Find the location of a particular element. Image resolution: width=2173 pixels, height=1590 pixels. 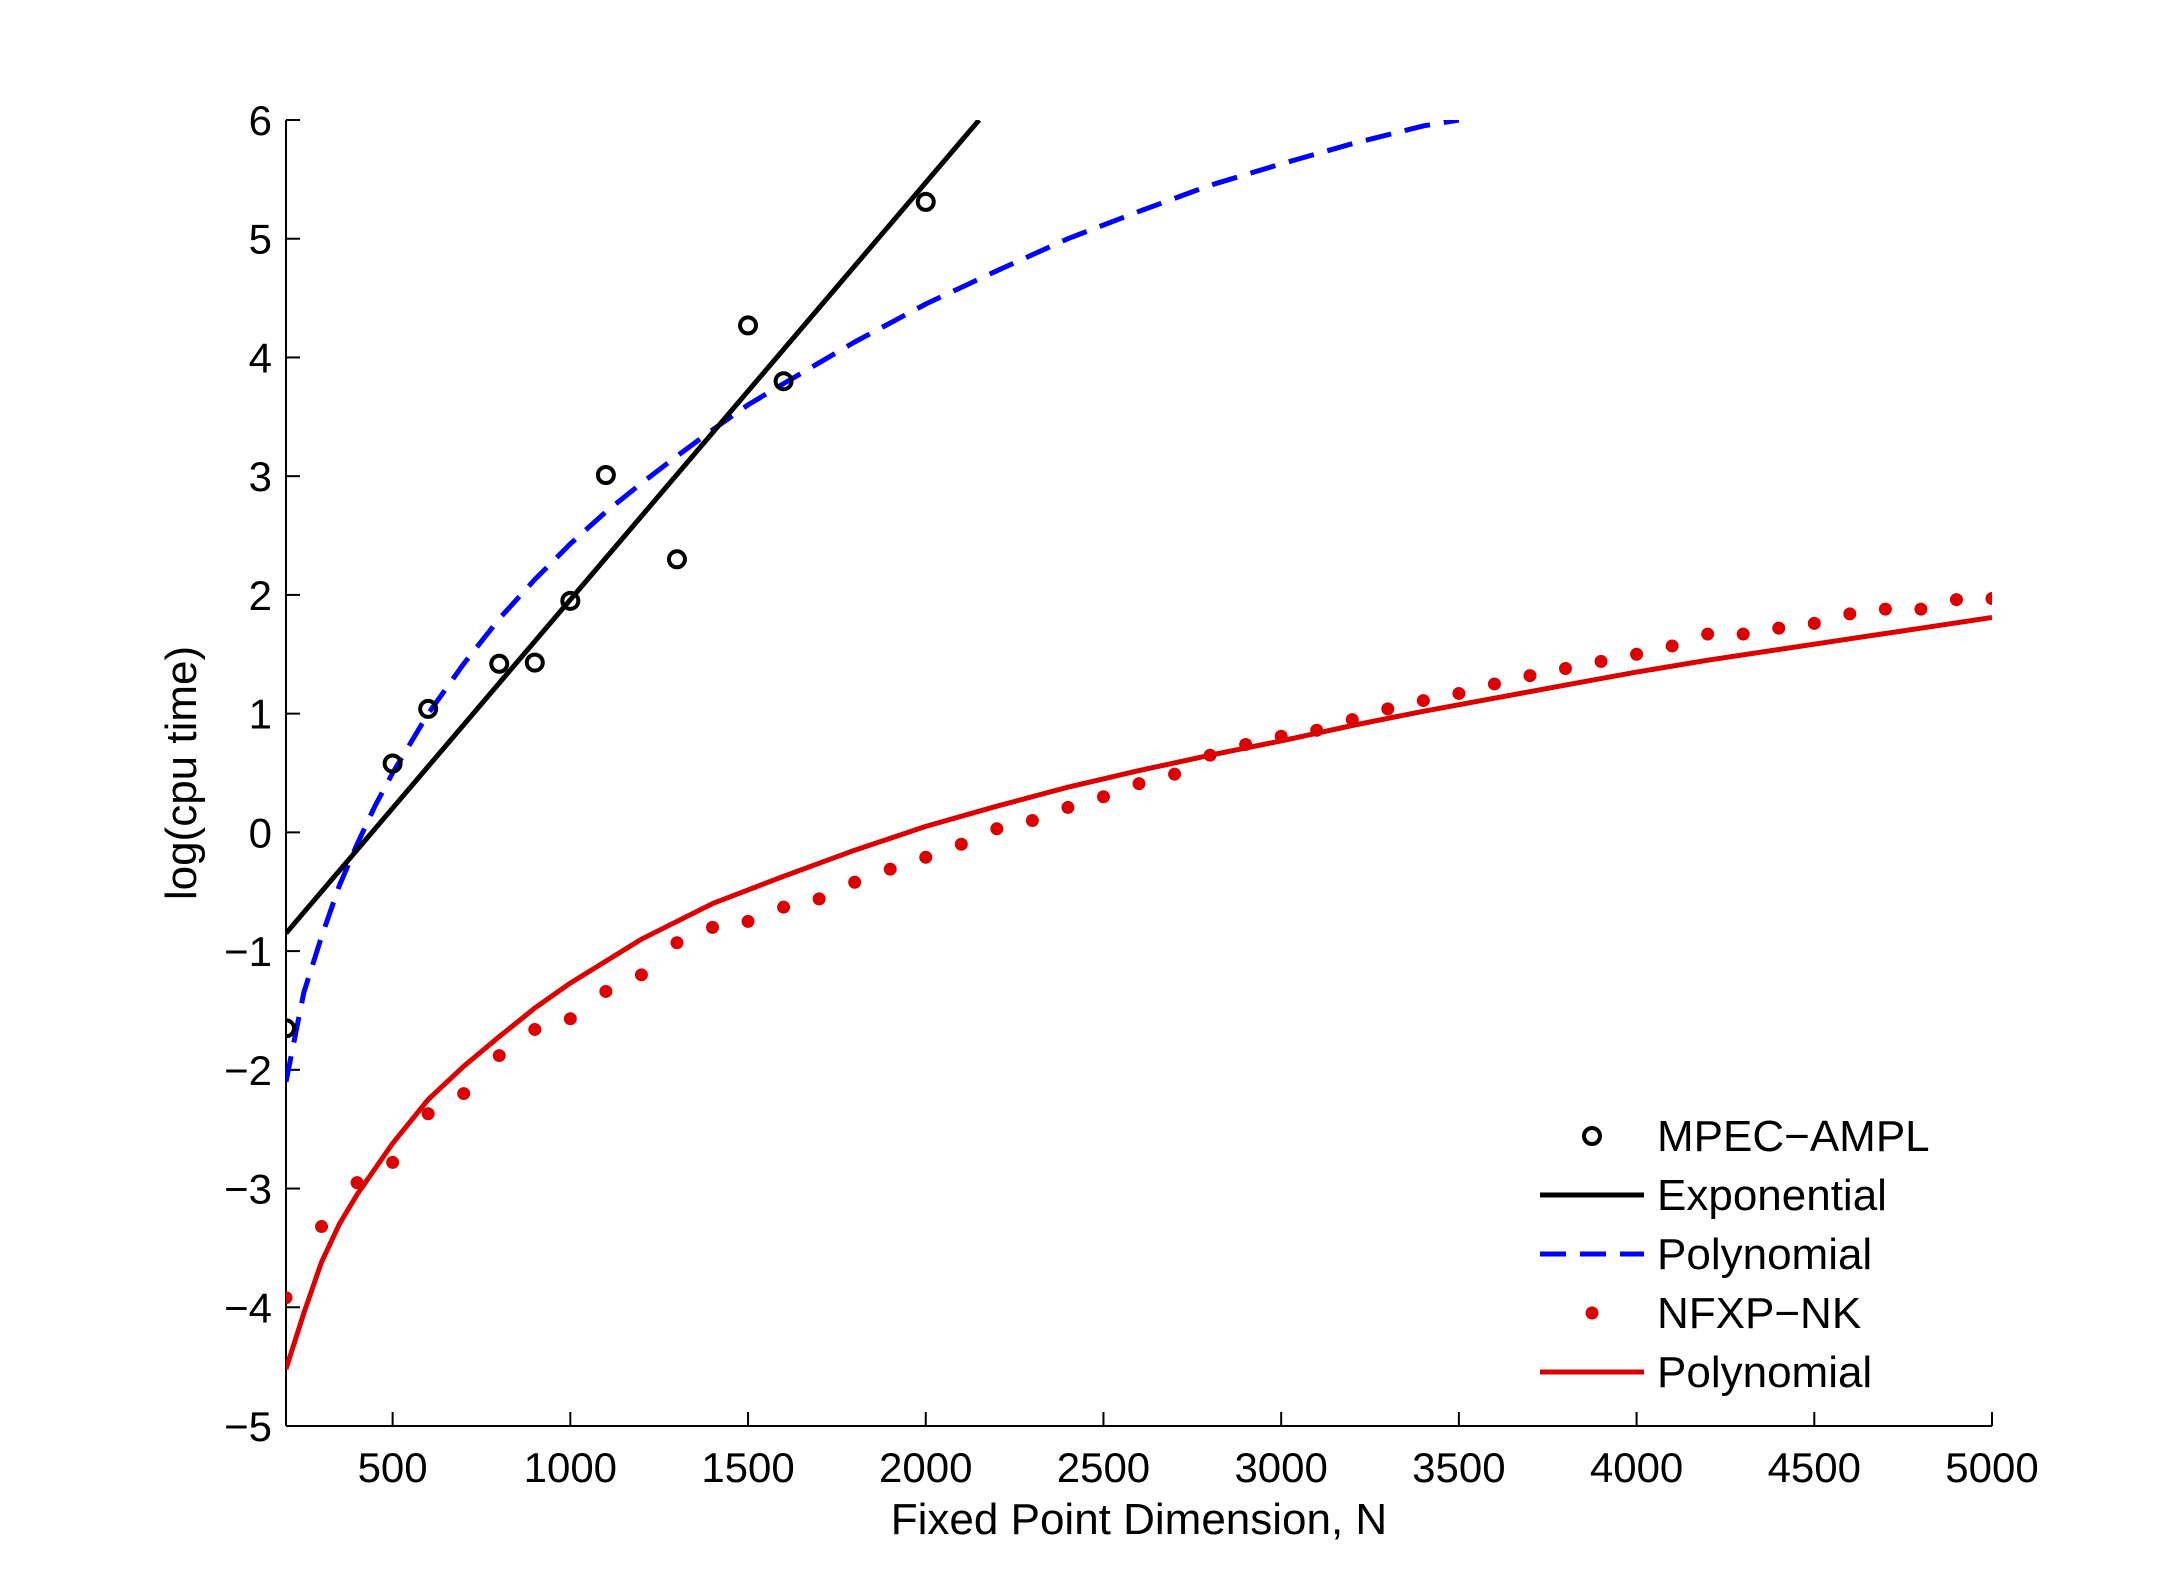

y-tick-label: 1 is located at coordinates (260, 714).